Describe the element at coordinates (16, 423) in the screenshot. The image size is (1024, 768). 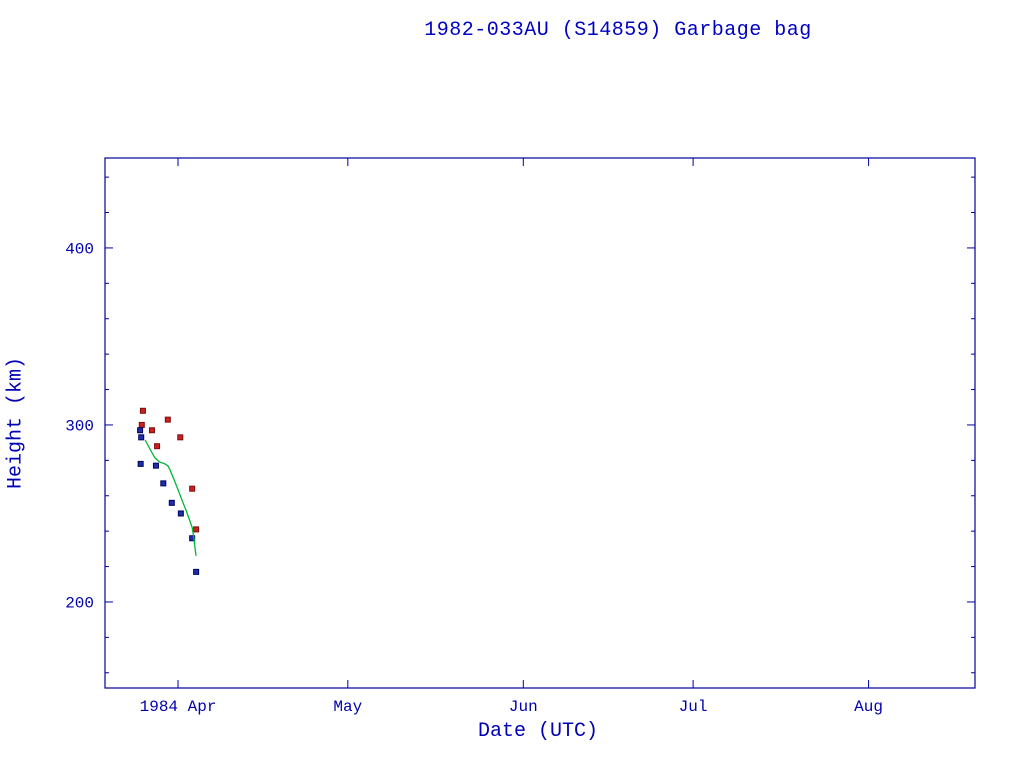
I see `y-axis-label: Height (km)` at that location.